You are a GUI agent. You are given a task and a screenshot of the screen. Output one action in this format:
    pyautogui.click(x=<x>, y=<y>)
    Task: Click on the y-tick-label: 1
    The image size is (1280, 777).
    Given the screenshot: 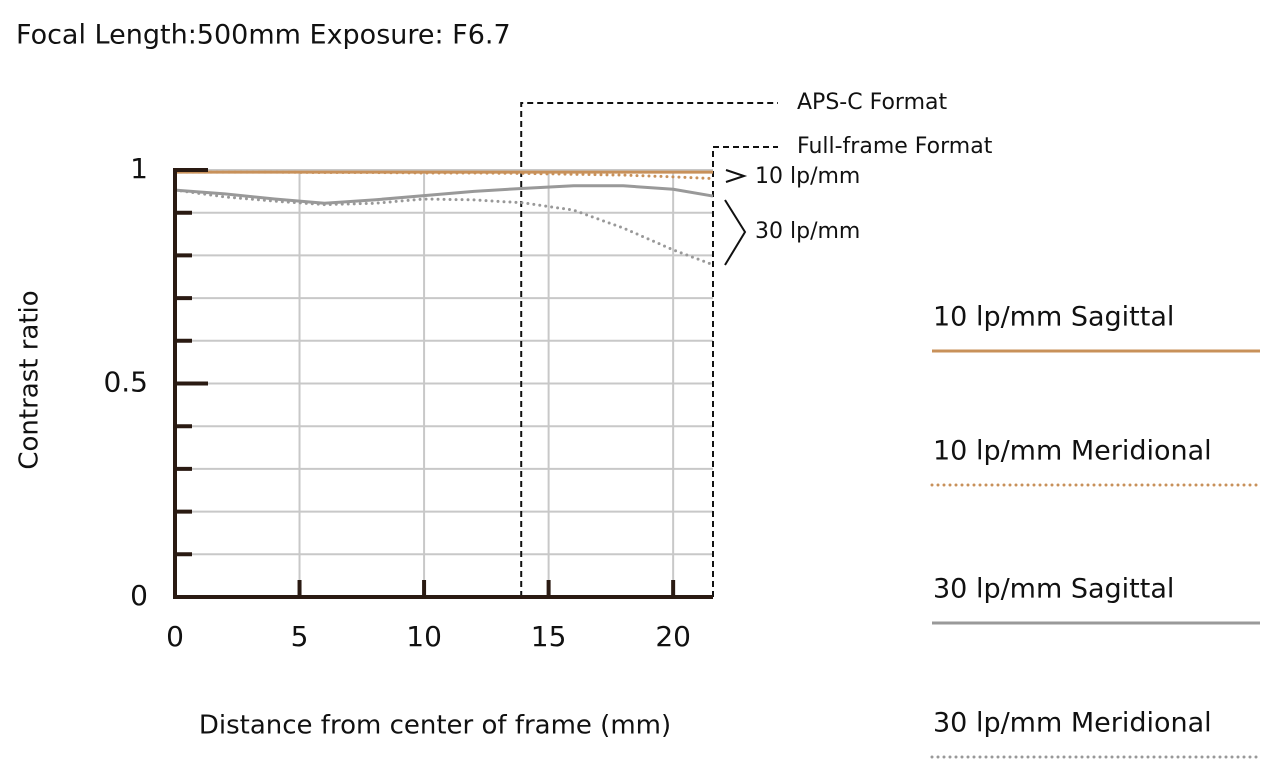 What is the action you would take?
    pyautogui.click(x=139, y=168)
    